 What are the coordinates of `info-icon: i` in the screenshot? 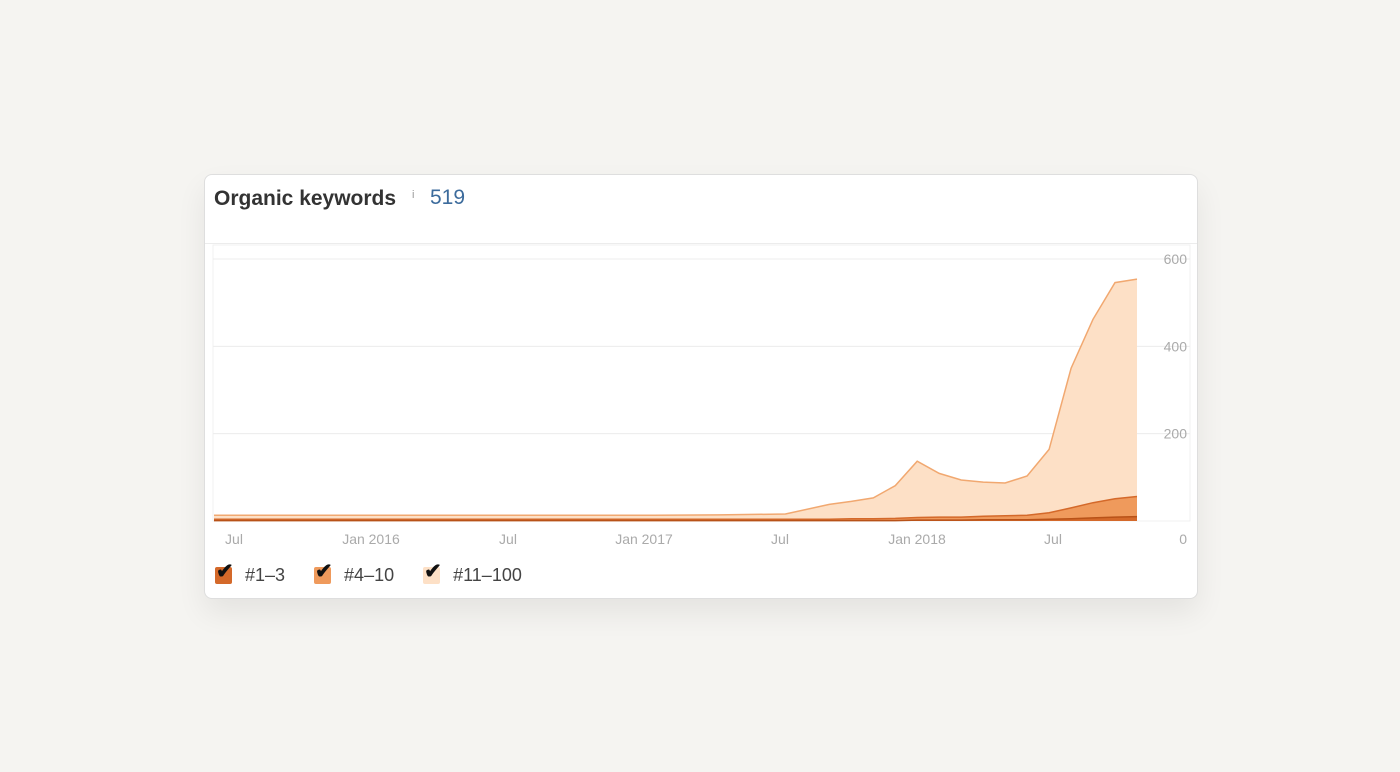 It's located at (413, 195).